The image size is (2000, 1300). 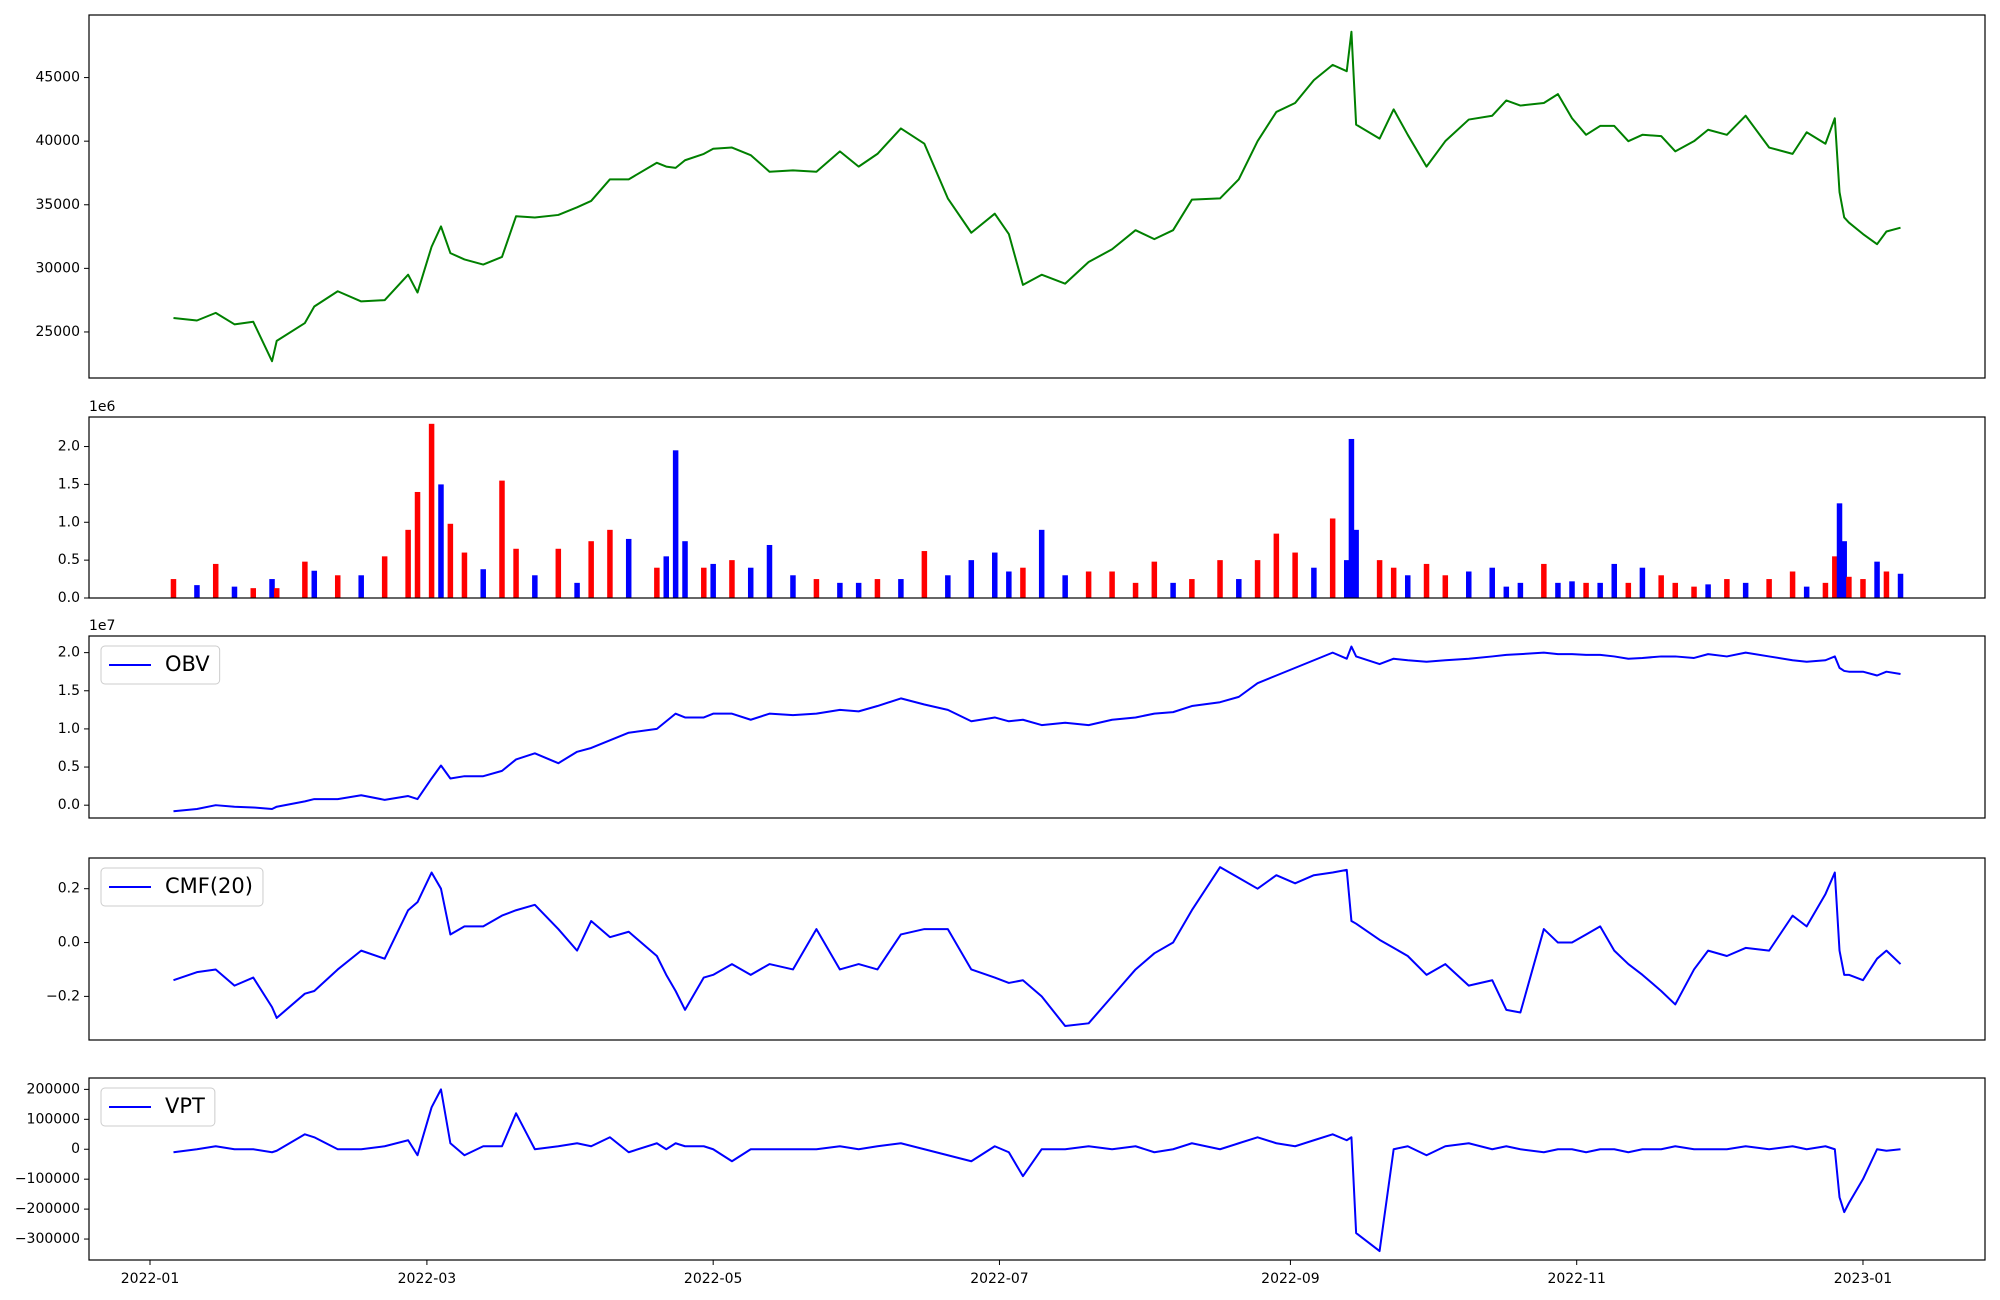 What do you see at coordinates (53, 1119) in the screenshot?
I see `y-tick-label: 100000` at bounding box center [53, 1119].